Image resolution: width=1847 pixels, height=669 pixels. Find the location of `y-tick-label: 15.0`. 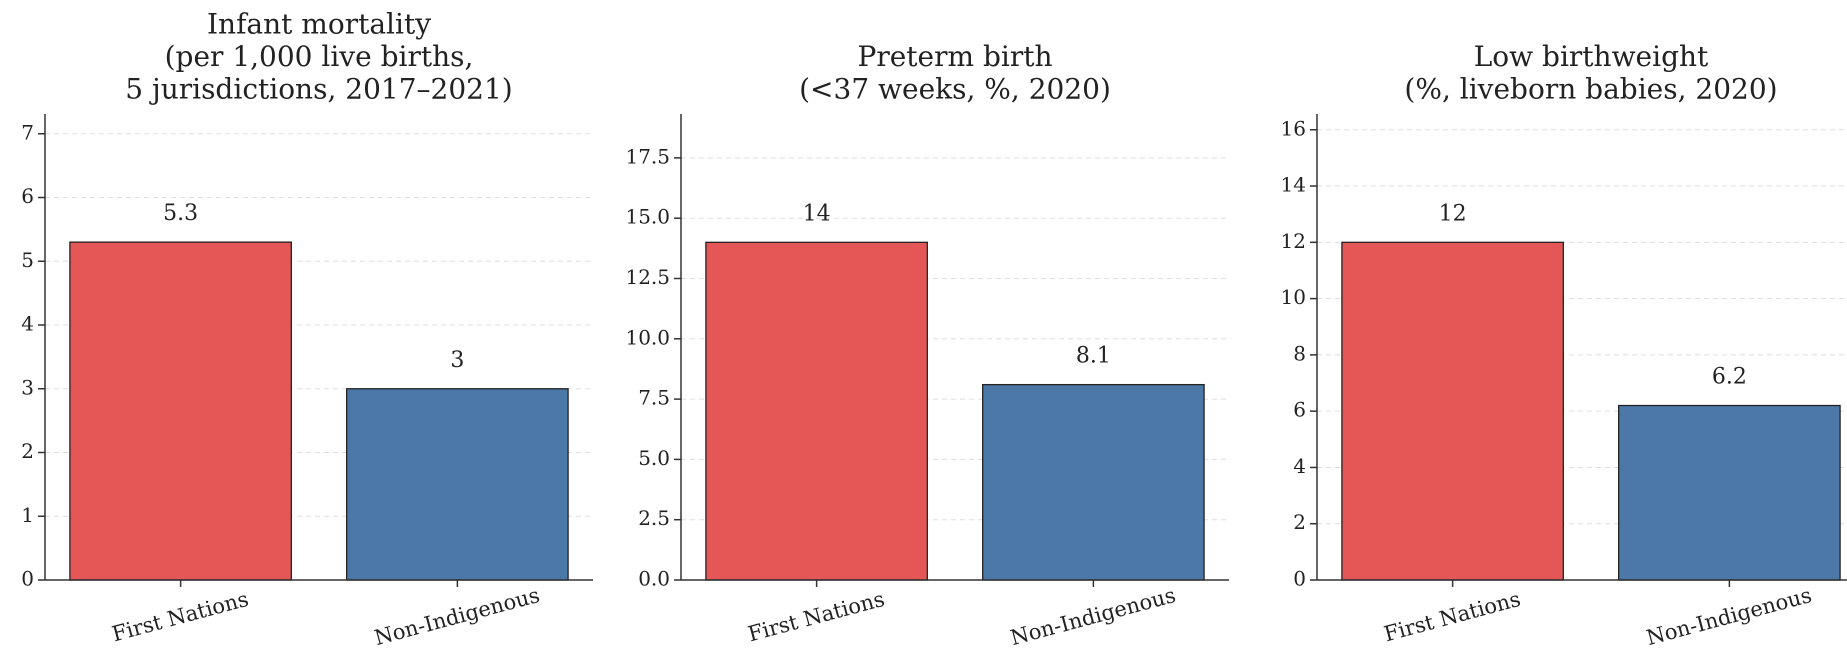

y-tick-label: 15.0 is located at coordinates (647, 217).